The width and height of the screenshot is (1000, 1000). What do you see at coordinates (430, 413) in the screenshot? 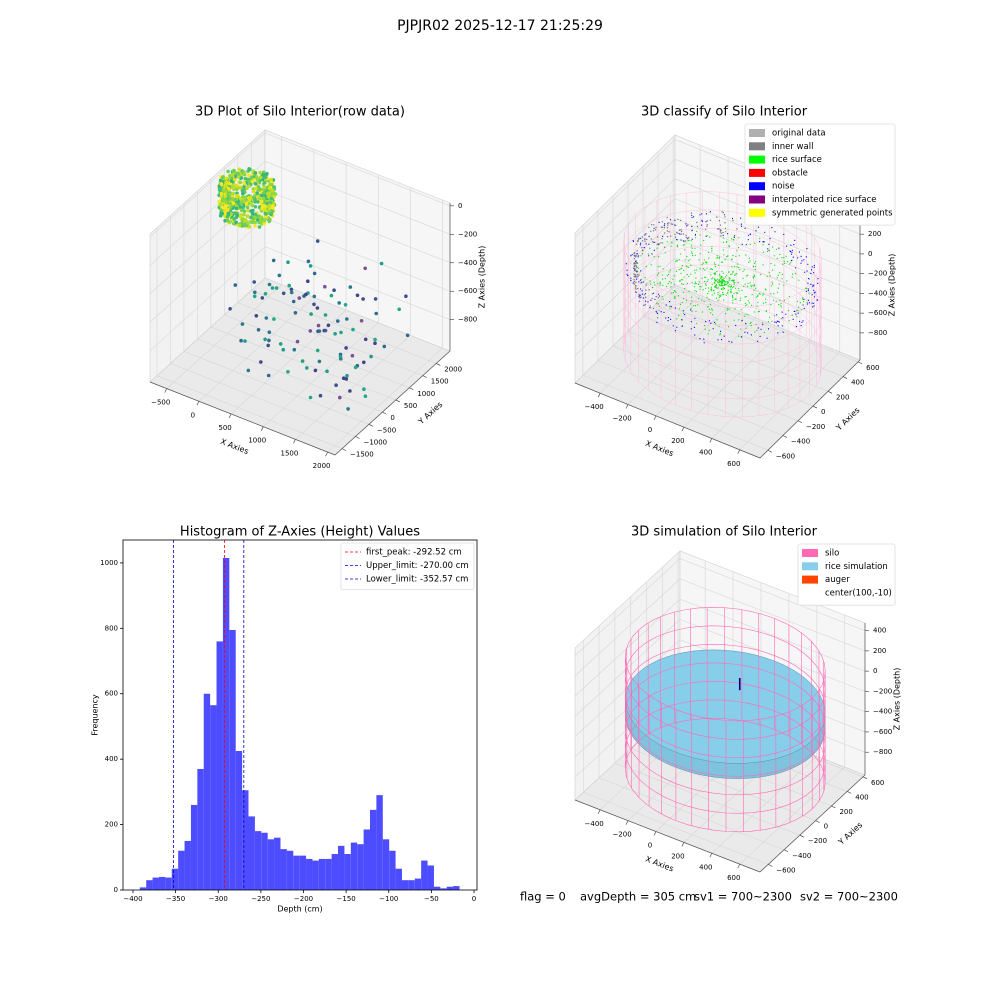
I see `y-axis-label: Y Axies` at bounding box center [430, 413].